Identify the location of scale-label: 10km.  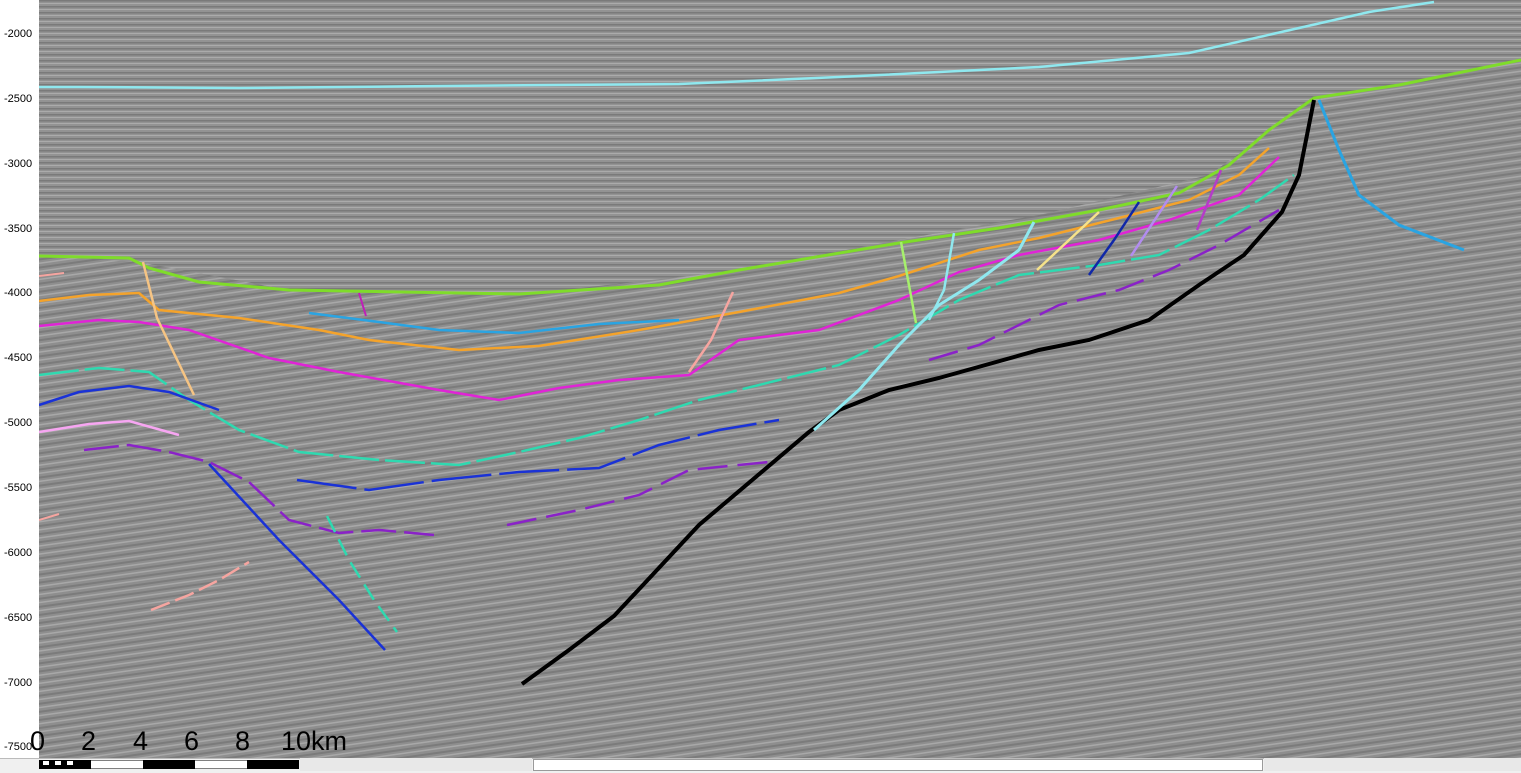
(314, 741).